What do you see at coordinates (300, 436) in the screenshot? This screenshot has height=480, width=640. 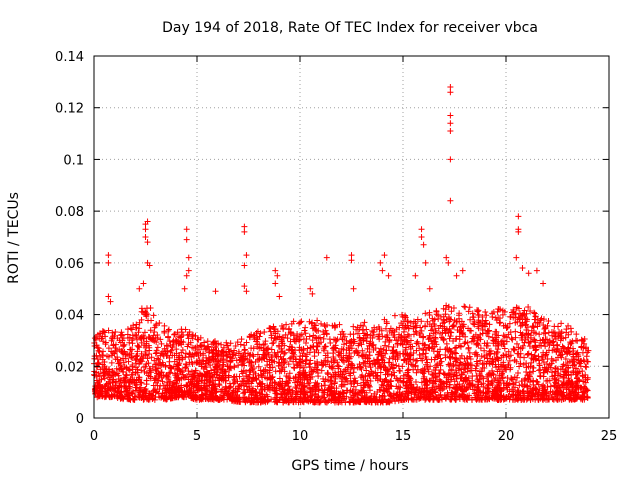 I see `x-tick-label: 10` at bounding box center [300, 436].